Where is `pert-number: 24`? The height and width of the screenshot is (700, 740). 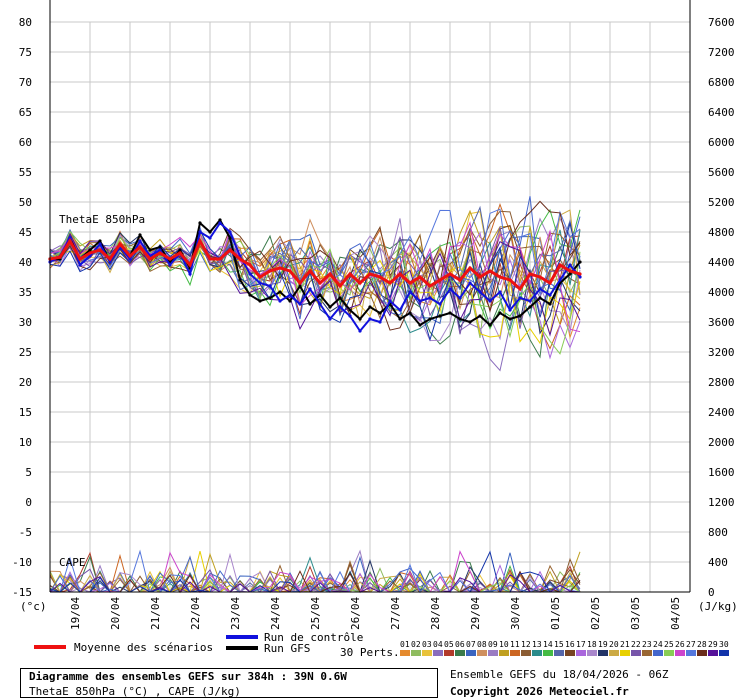
pert-number: 24 is located at coordinates (658, 644).